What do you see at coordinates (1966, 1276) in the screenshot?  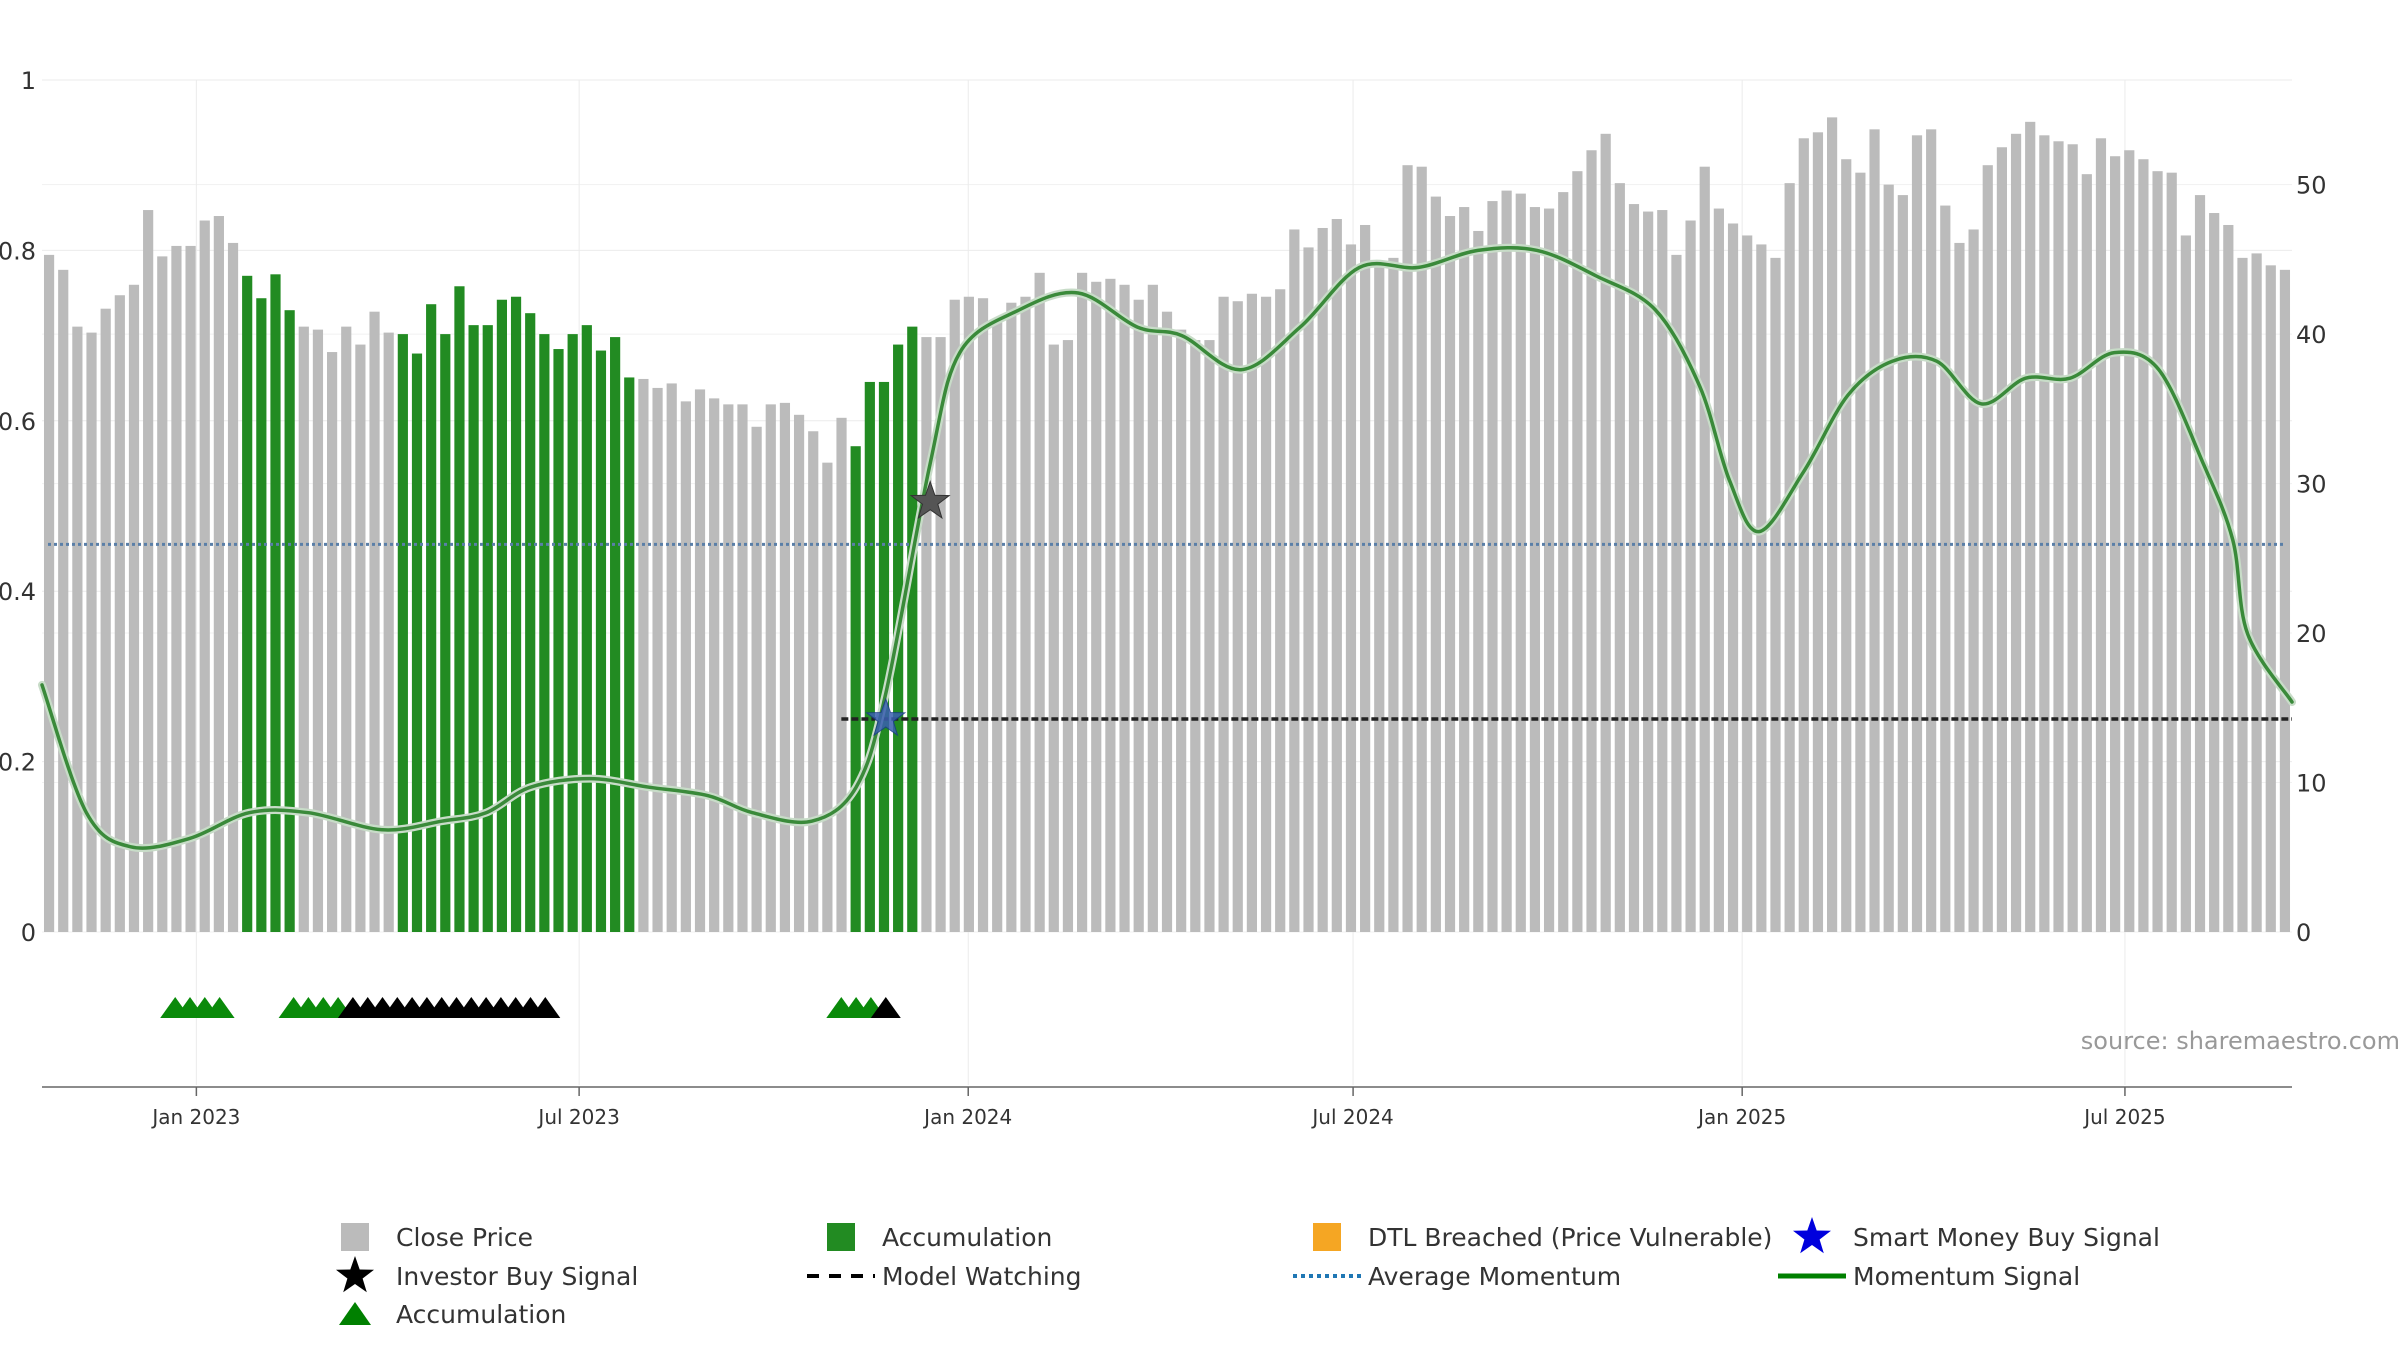 I see `legend-label: Momentum Signal` at bounding box center [1966, 1276].